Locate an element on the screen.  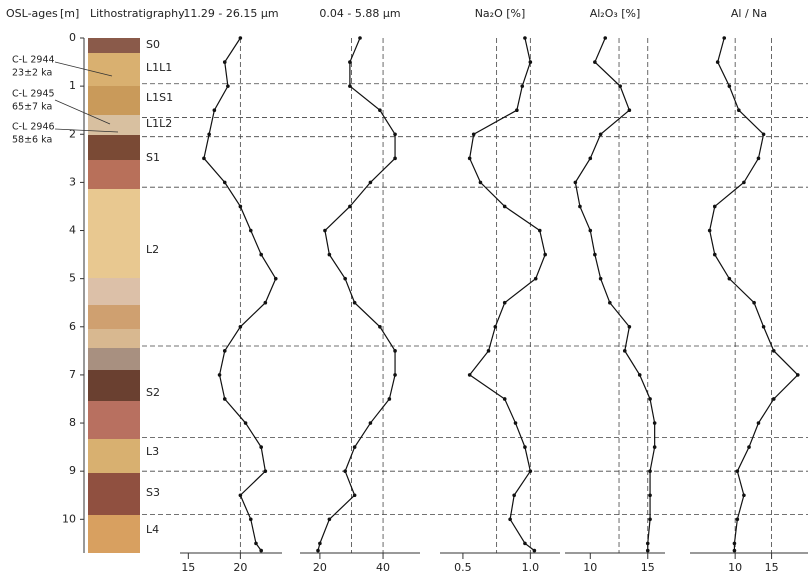
unit-label: L1L1 is located at coordinates (159, 67).